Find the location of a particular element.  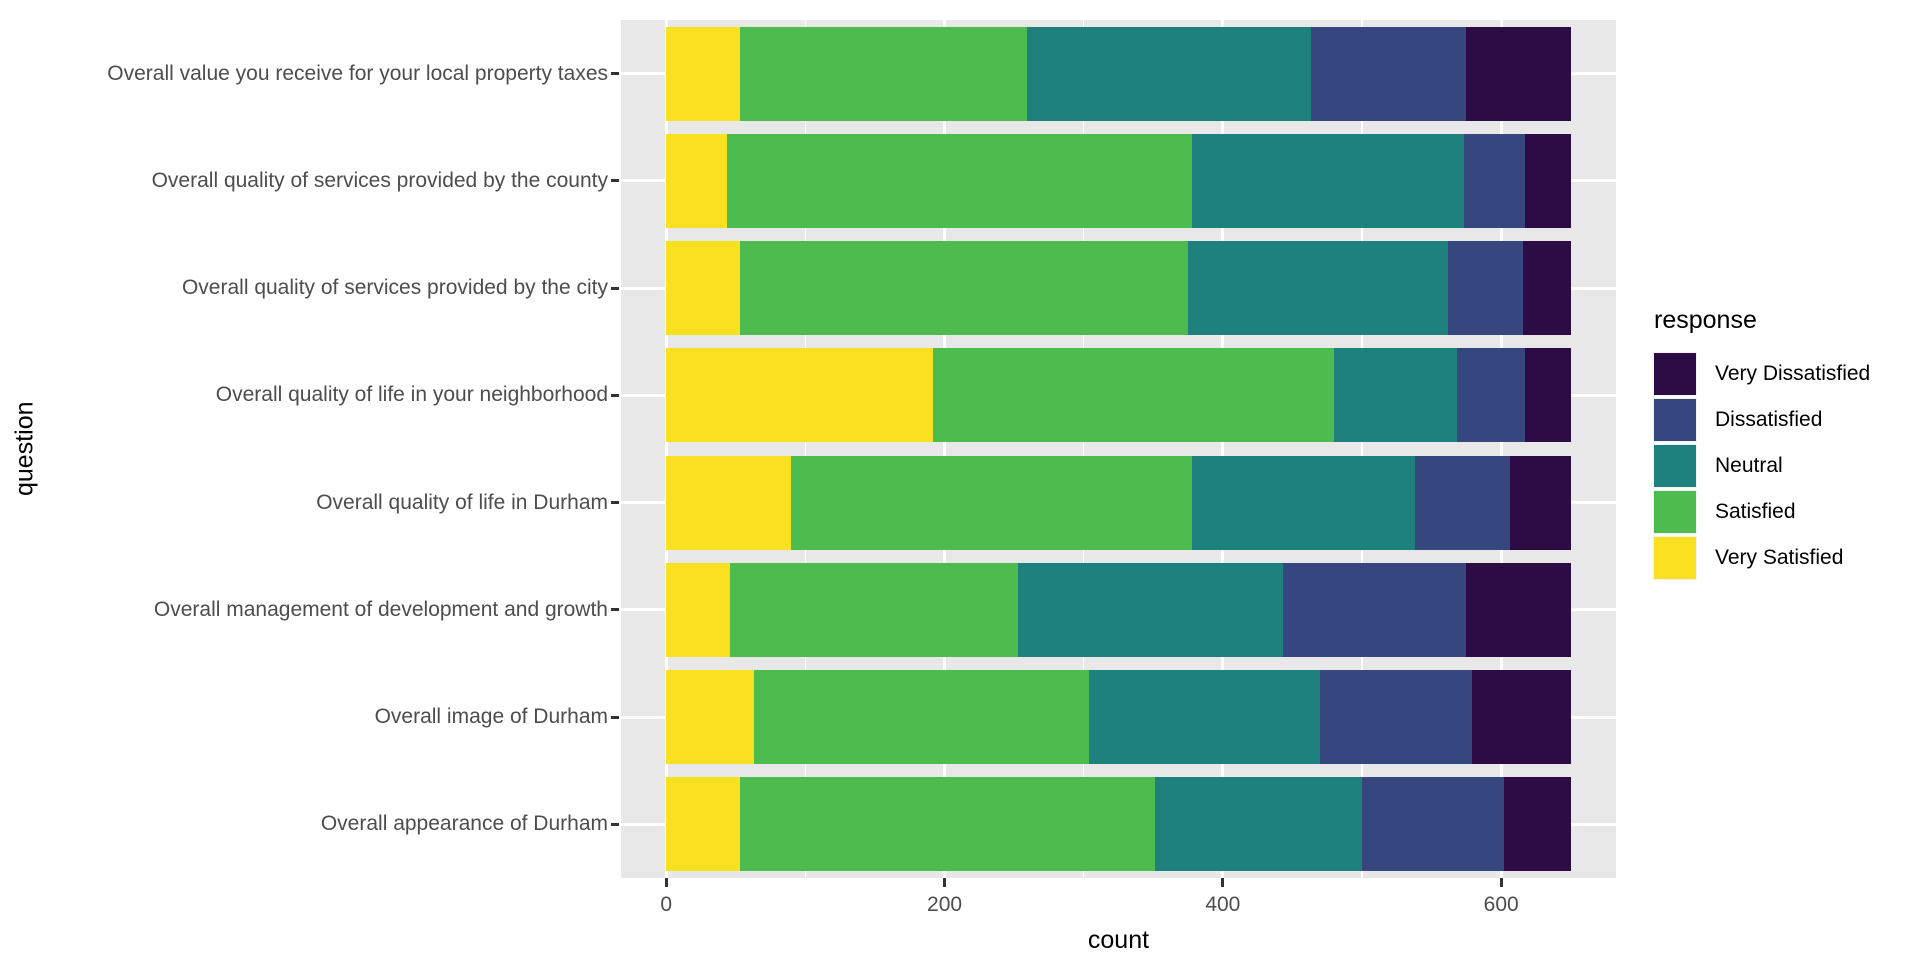

legend-key-swatch-dissatisfied is located at coordinates (1675, 420).